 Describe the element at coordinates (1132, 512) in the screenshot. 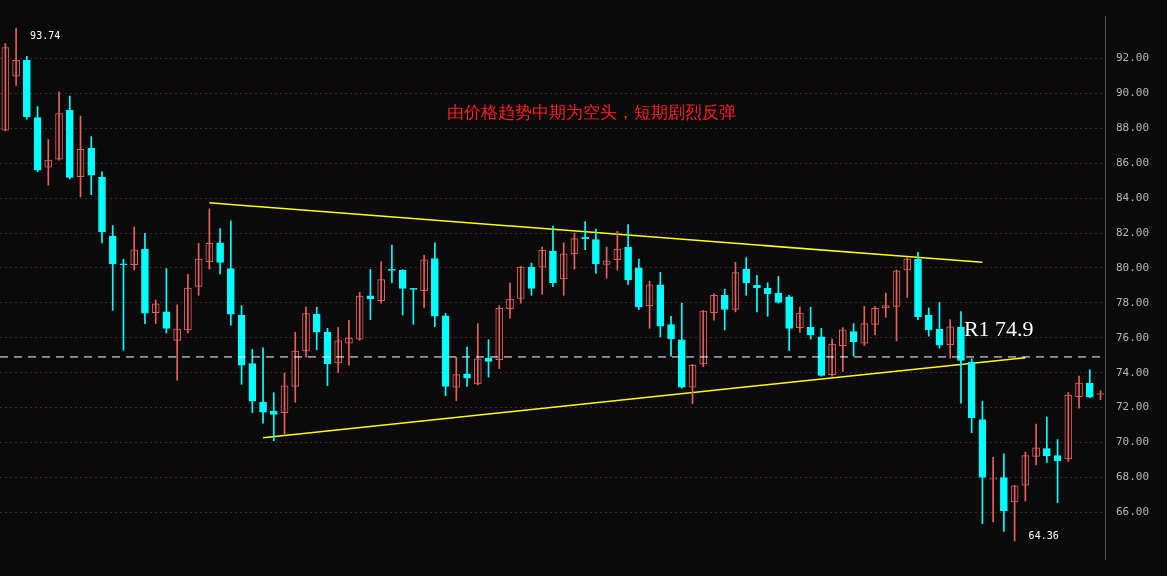

I see `y-tick-label: 66.00` at that location.